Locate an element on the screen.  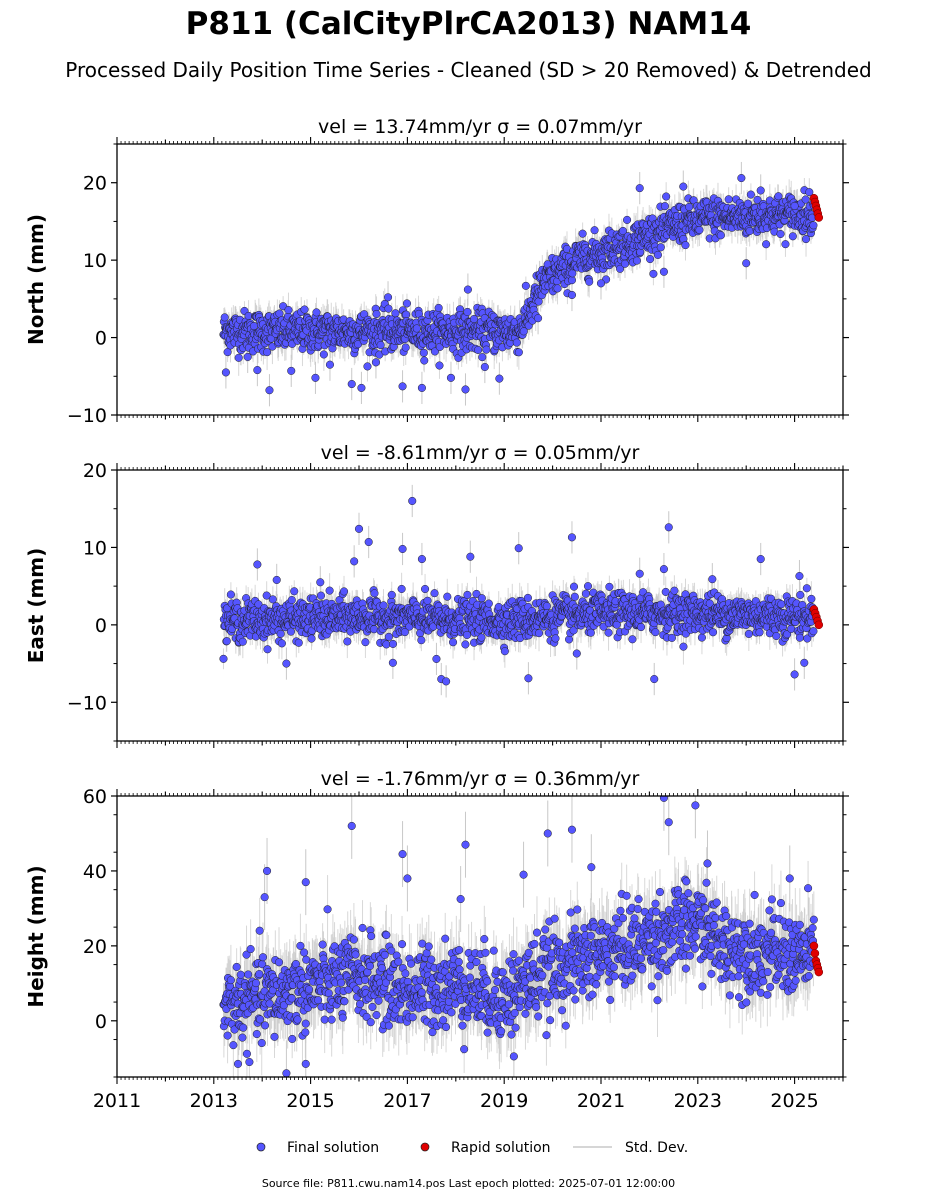
chart-title: P811 (CalCityPlrCA2013) NAM14 is located at coordinates (468, 24).